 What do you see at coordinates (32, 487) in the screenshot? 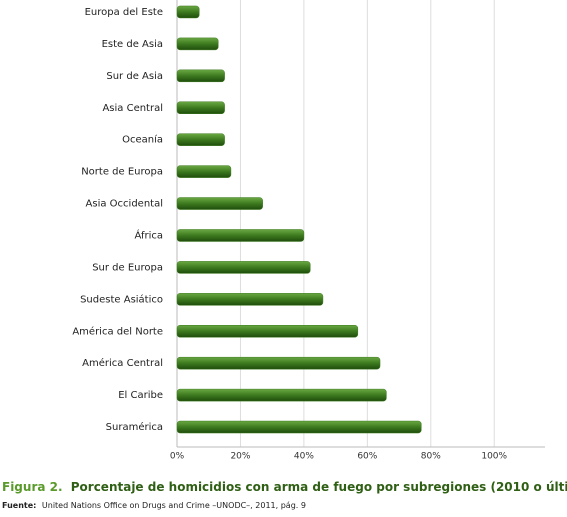
I see `figure-label: Figura 2.` at bounding box center [32, 487].